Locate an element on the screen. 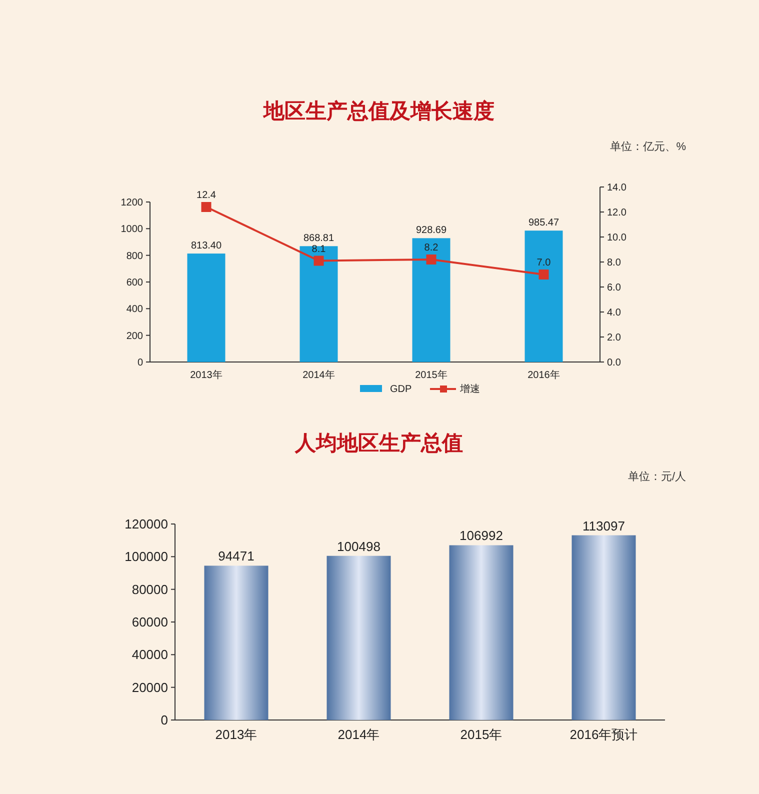 This screenshot has height=794, width=759. y2-tick-label: 0.0 is located at coordinates (614, 363).